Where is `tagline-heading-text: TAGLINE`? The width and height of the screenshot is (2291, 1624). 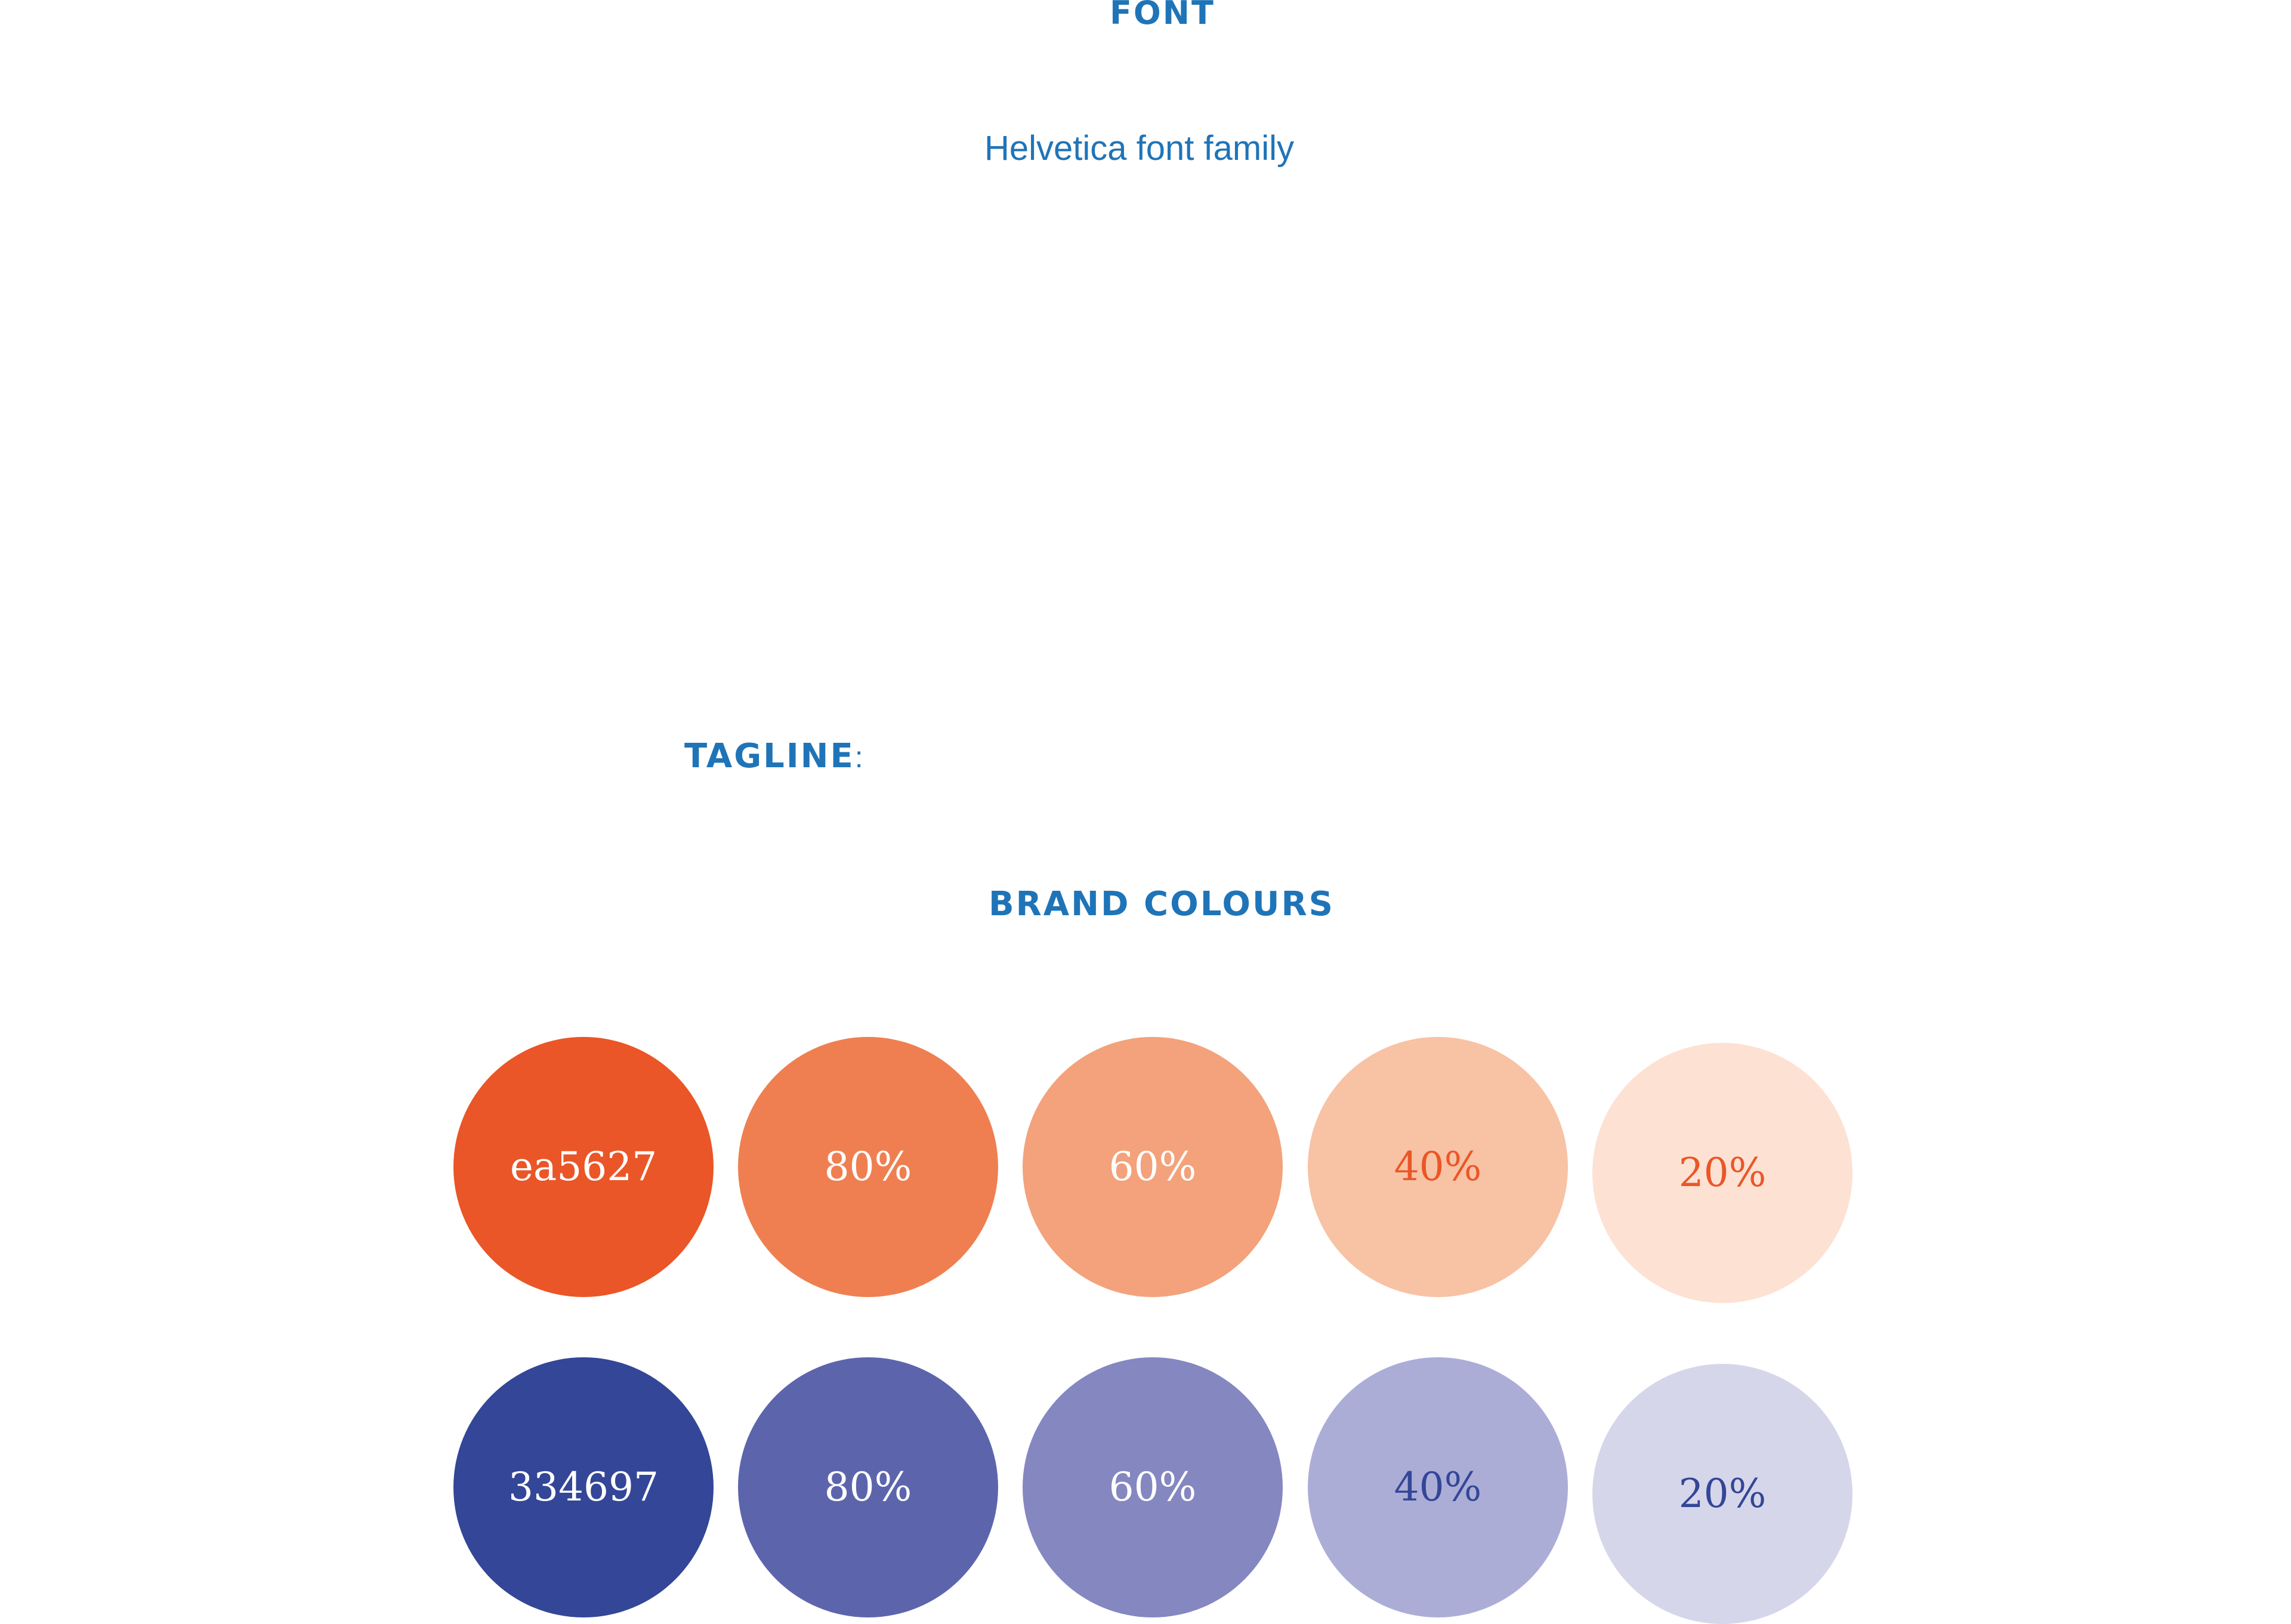
tagline-heading-text: TAGLINE is located at coordinates (769, 756).